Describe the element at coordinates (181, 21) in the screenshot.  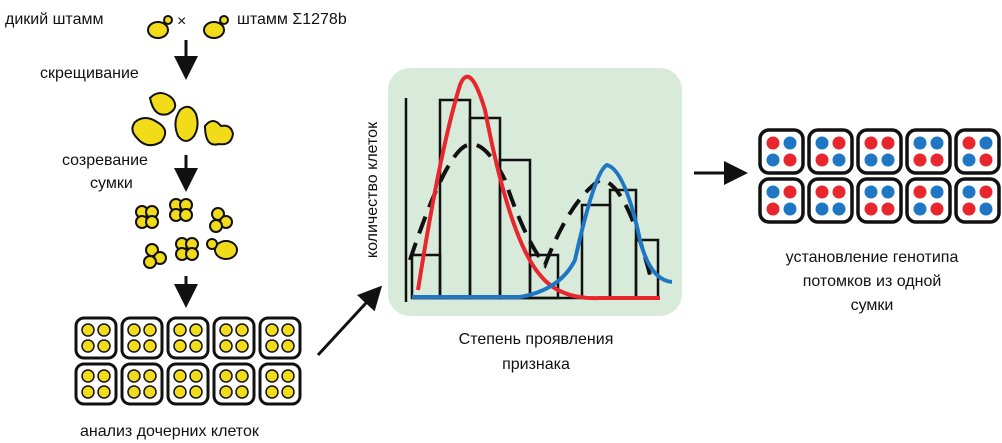
I see `cross-symbol: ×` at that location.